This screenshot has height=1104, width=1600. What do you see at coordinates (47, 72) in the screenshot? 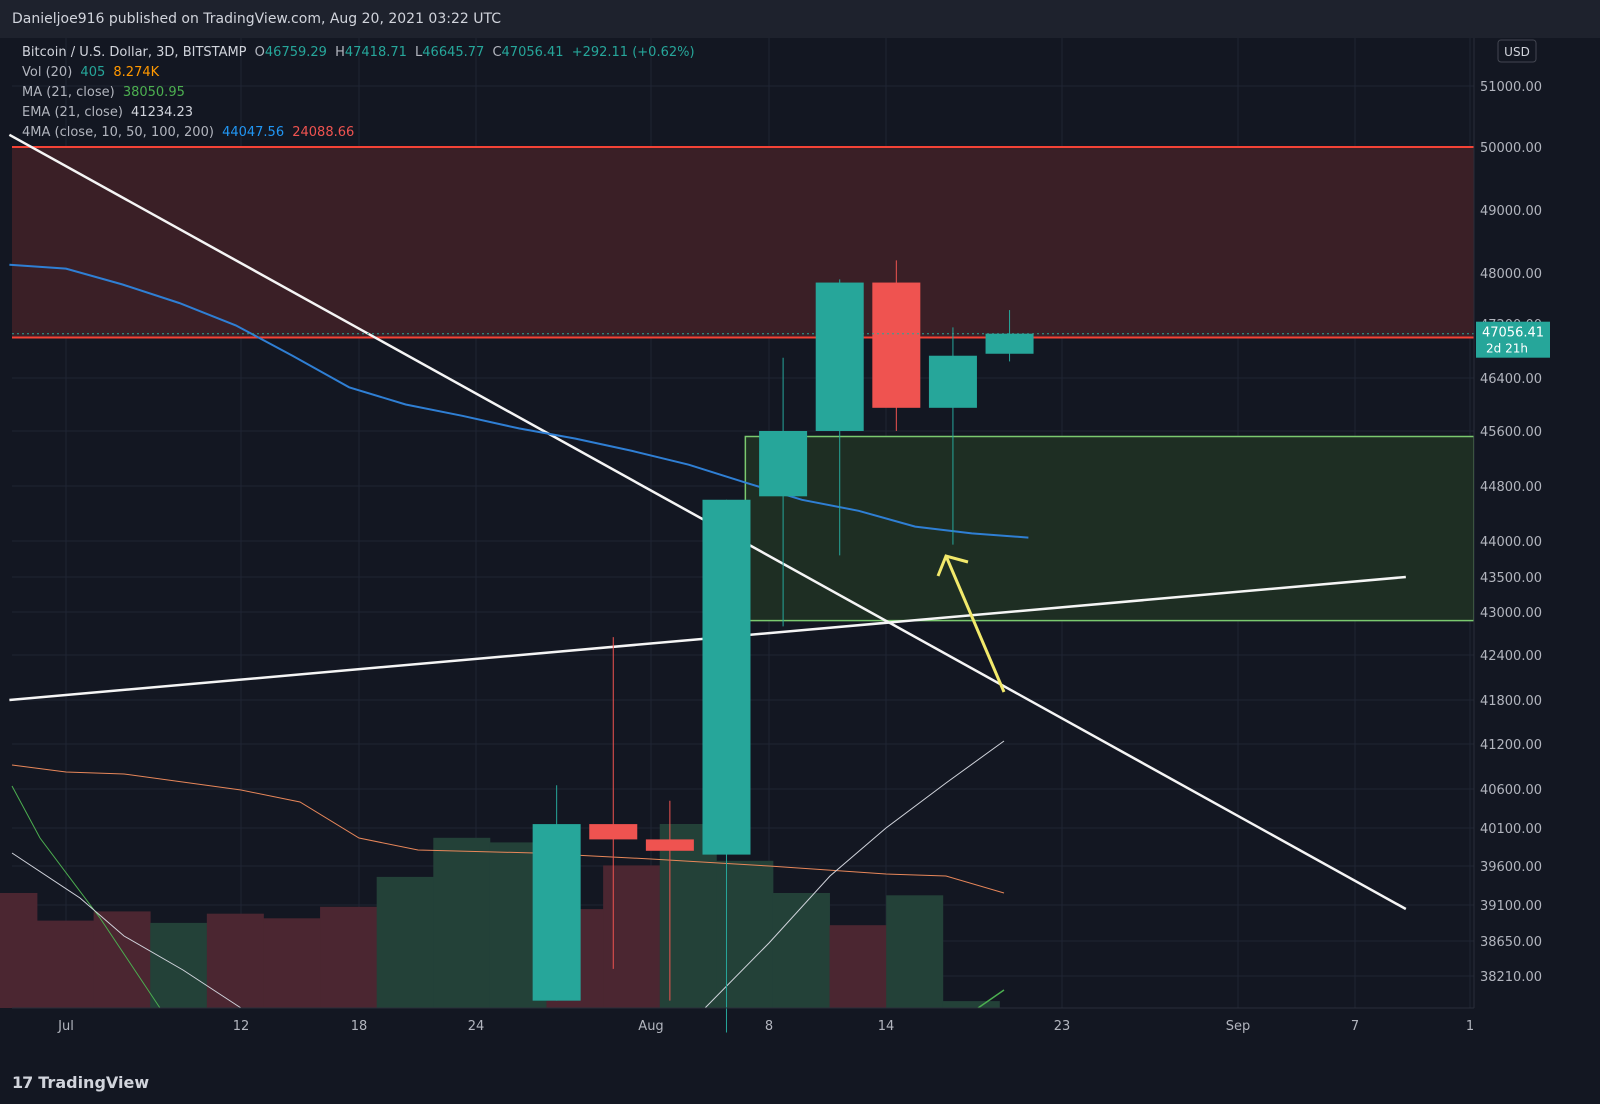
I see `legend-vol-label: Vol (20)` at bounding box center [47, 72].